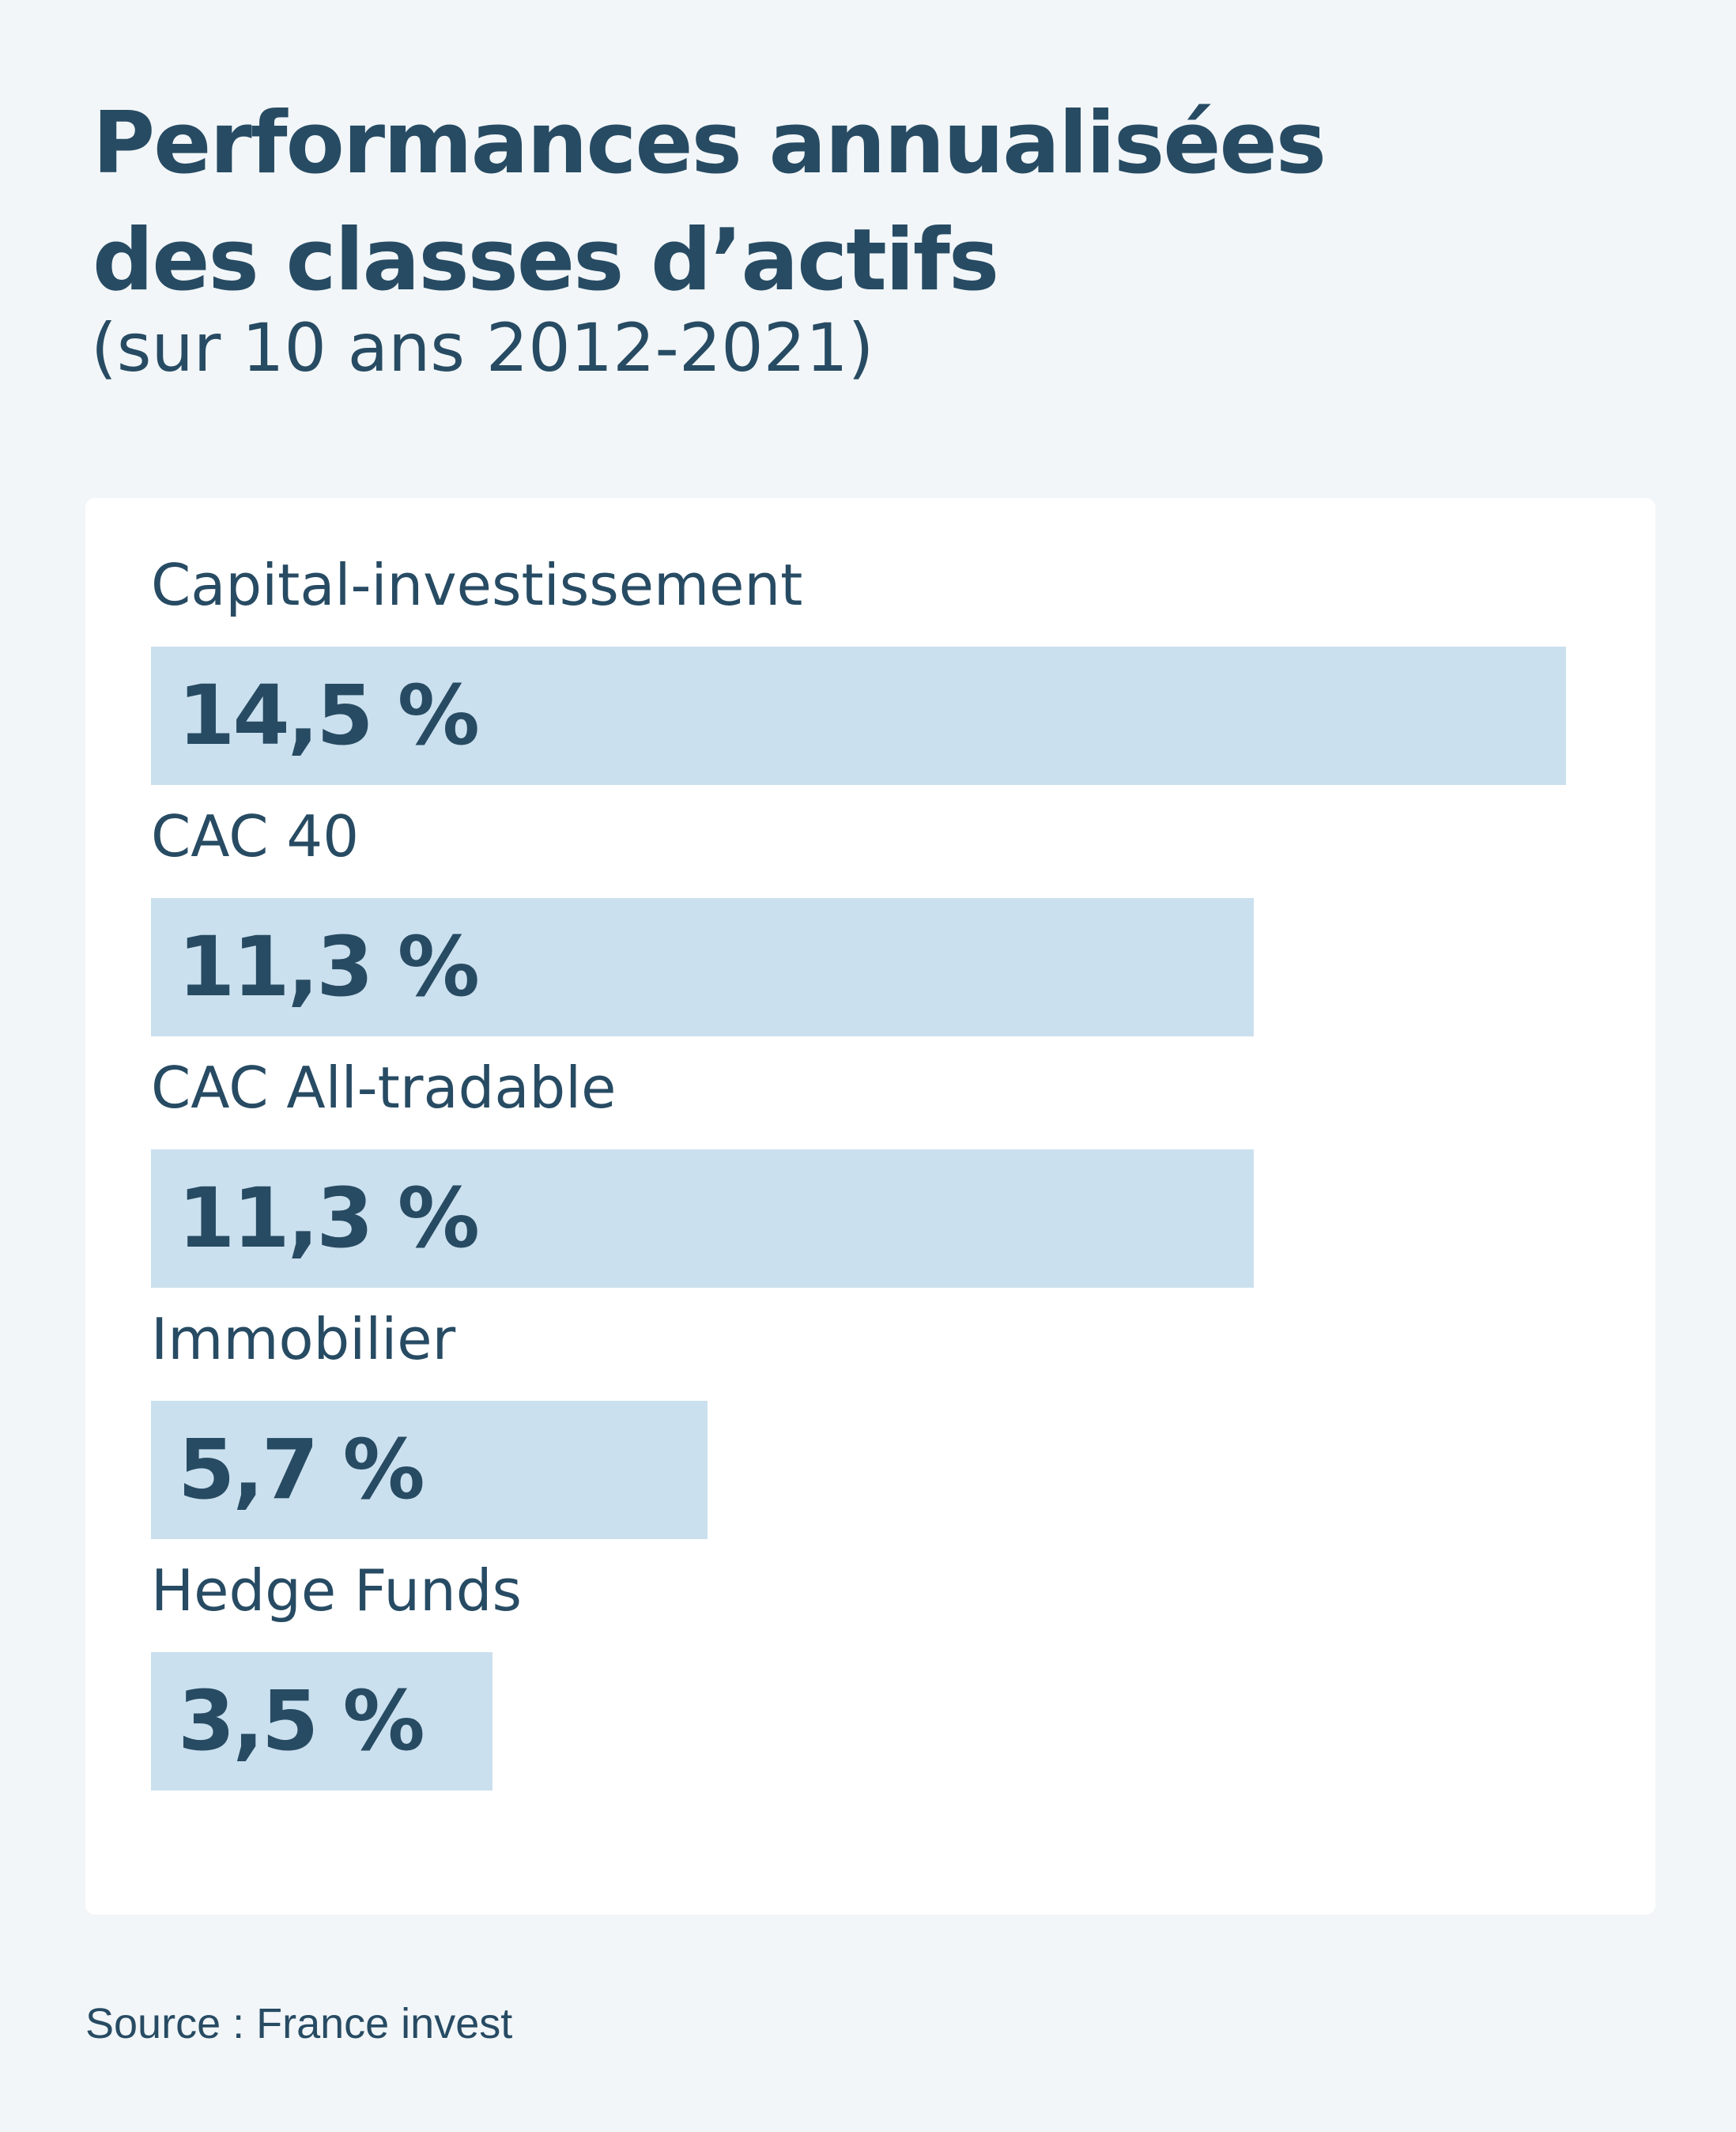 Image resolution: width=1736 pixels, height=2132 pixels. I want to click on chart-title-line-1: Performances annualisées, so click(709, 143).